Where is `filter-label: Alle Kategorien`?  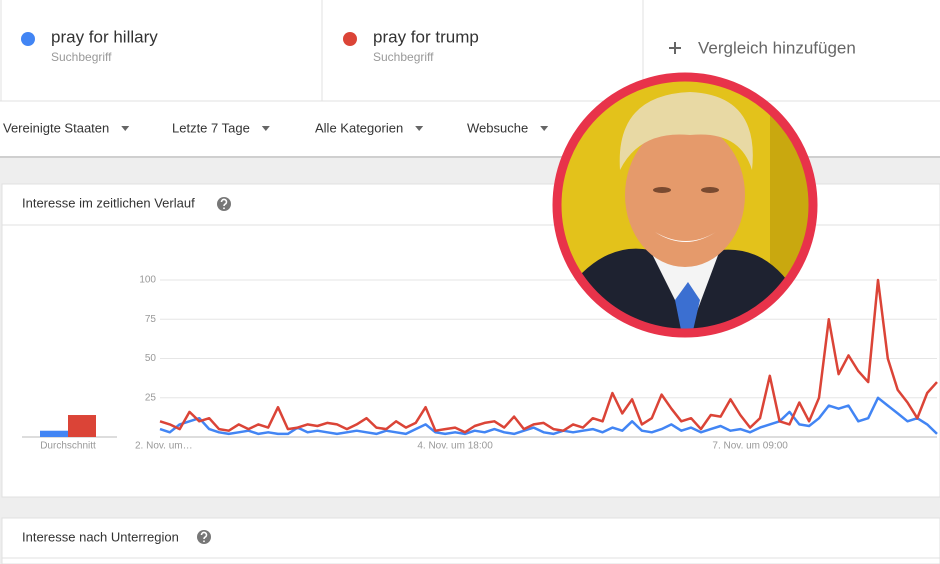
filter-label: Alle Kategorien is located at coordinates (359, 127).